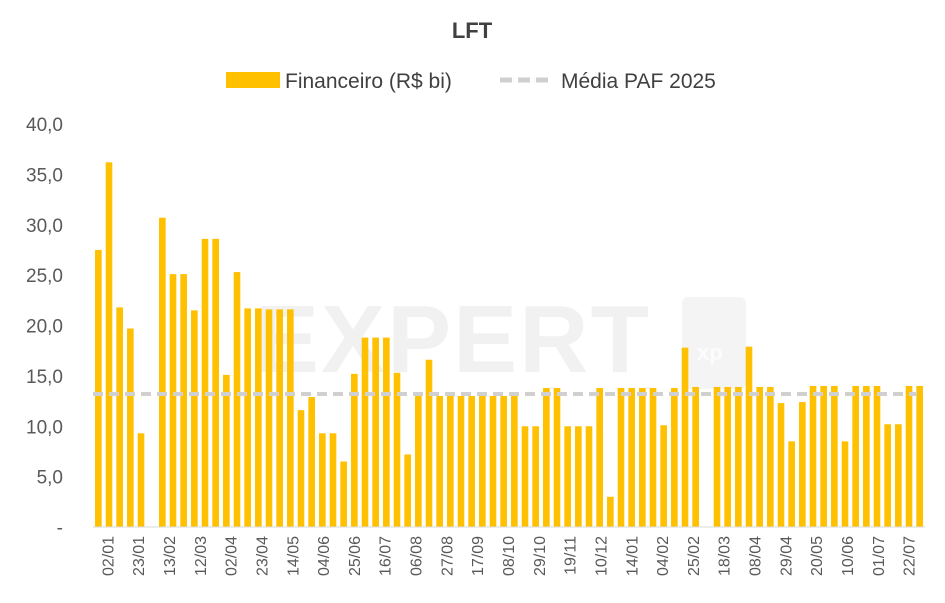 The width and height of the screenshot is (945, 603). Describe the element at coordinates (44, 175) in the screenshot. I see `y-tick-label: 35,0` at that location.